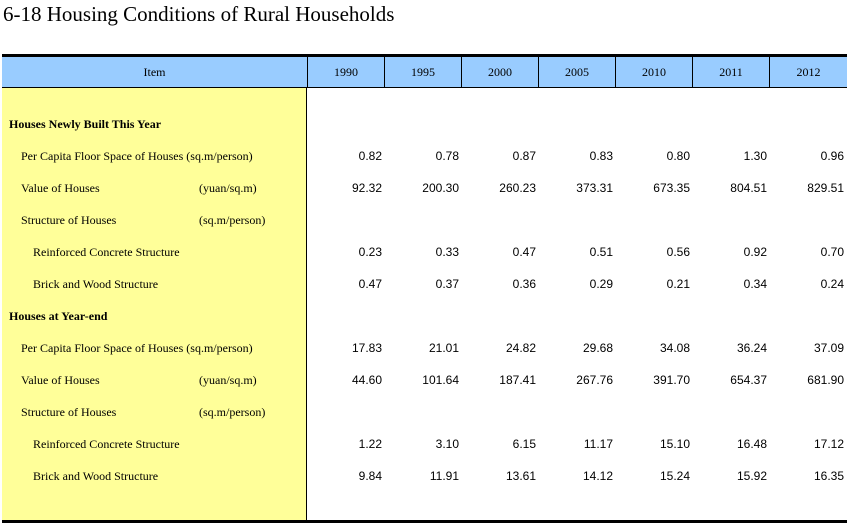 This screenshot has width=847, height=524. I want to click on cell-1995: 0.37, so click(447, 284).